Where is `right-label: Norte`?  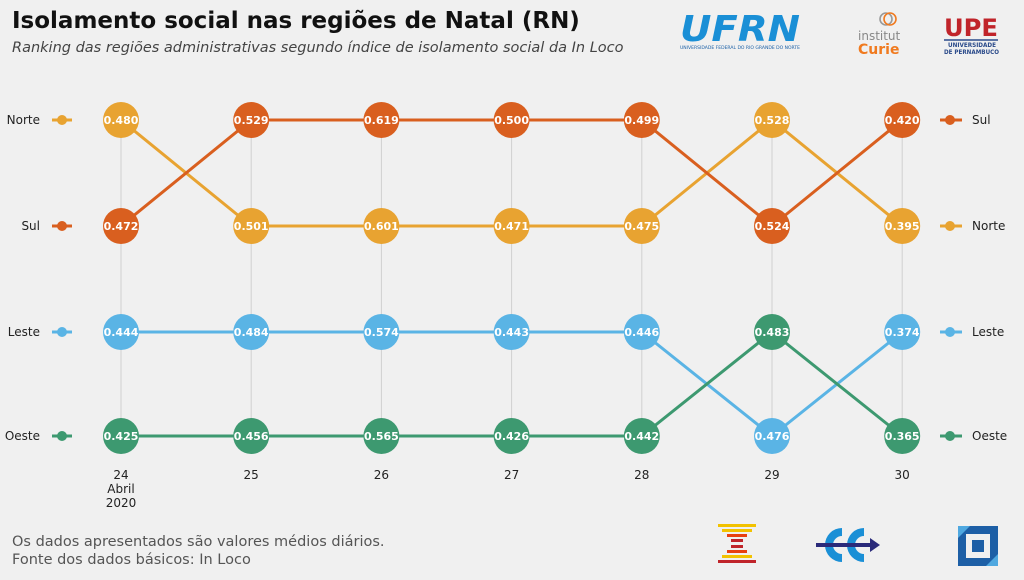
right-label: Norte is located at coordinates (988, 226).